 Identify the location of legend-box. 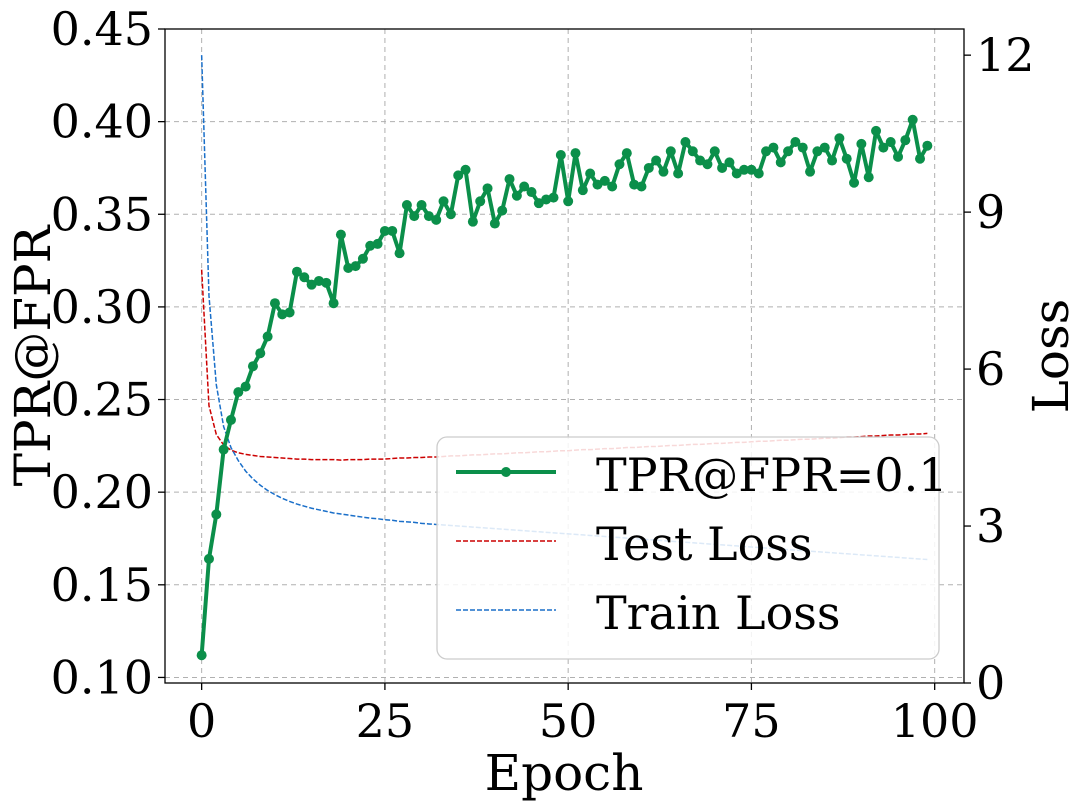
(688, 548).